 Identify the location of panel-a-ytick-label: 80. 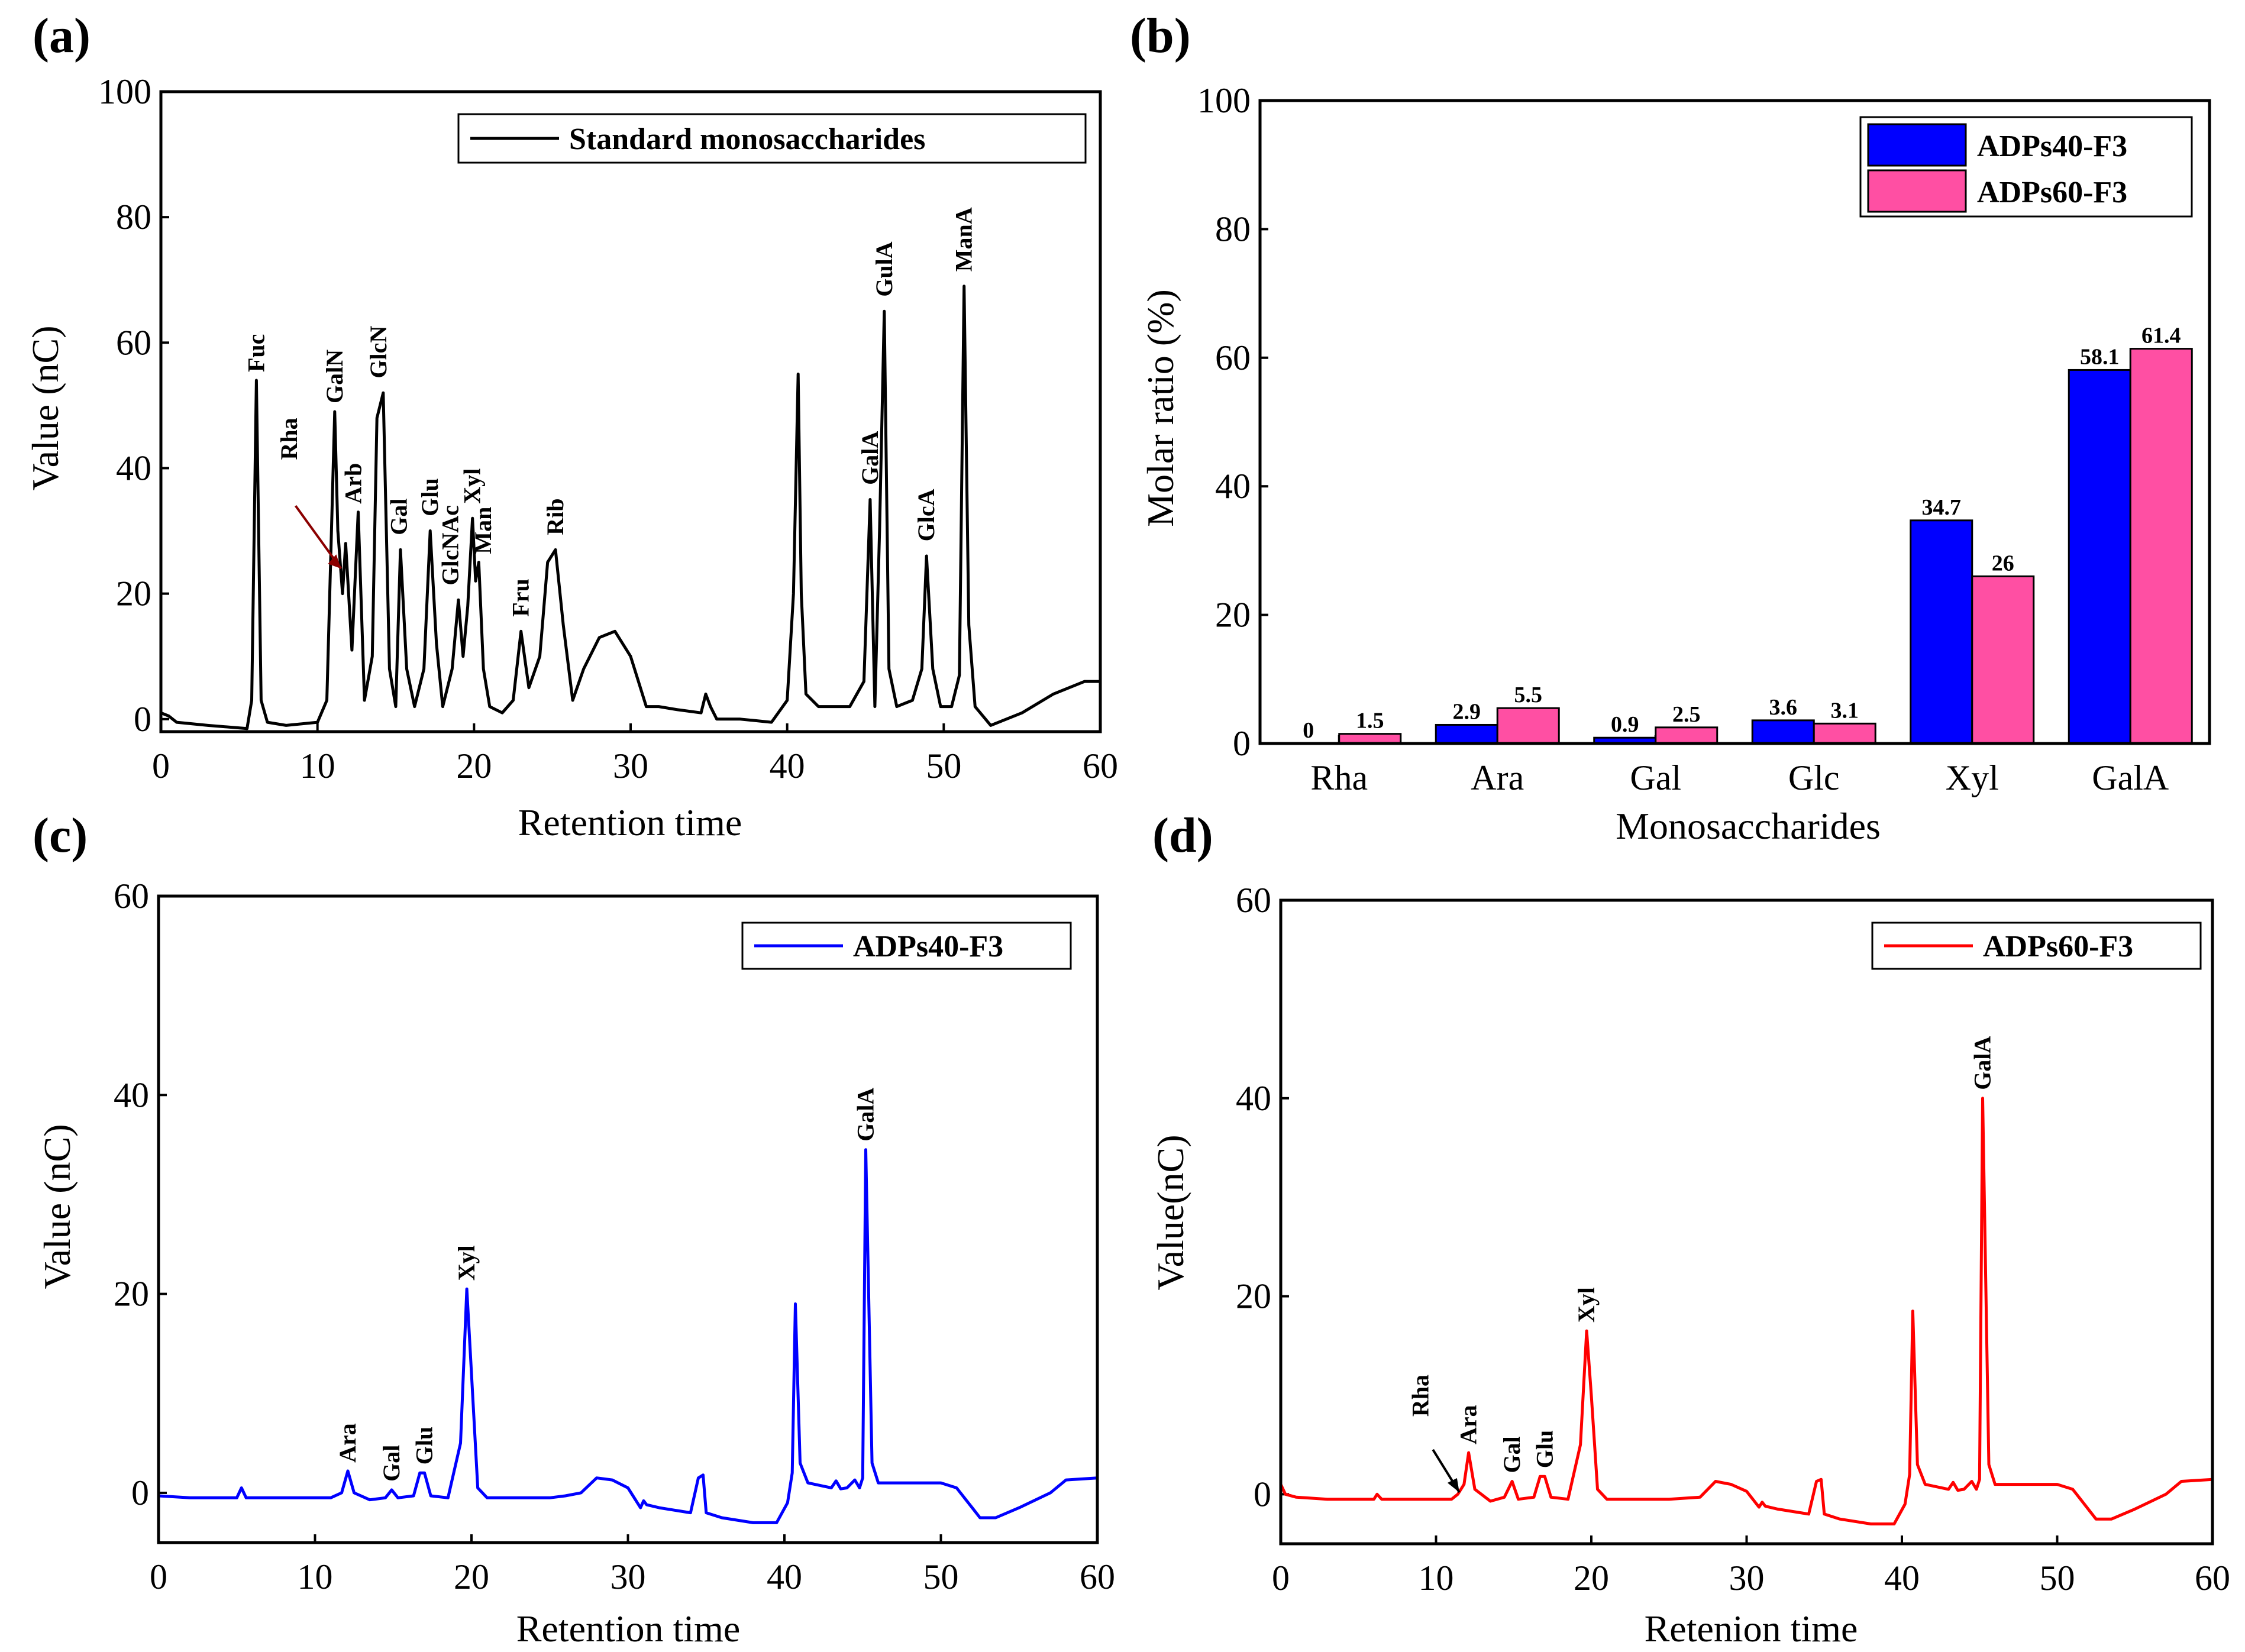
(133, 217).